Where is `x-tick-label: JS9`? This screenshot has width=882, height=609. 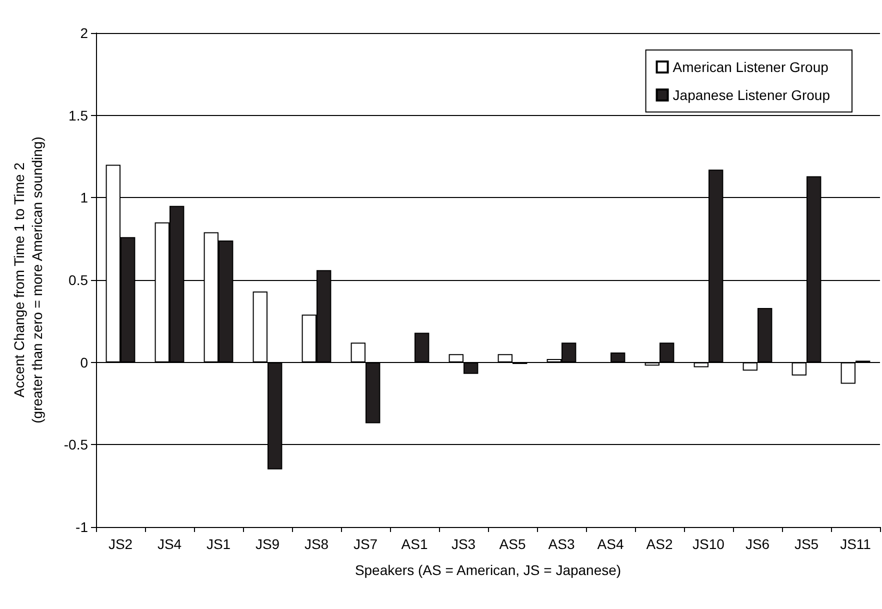 x-tick-label: JS9 is located at coordinates (267, 544).